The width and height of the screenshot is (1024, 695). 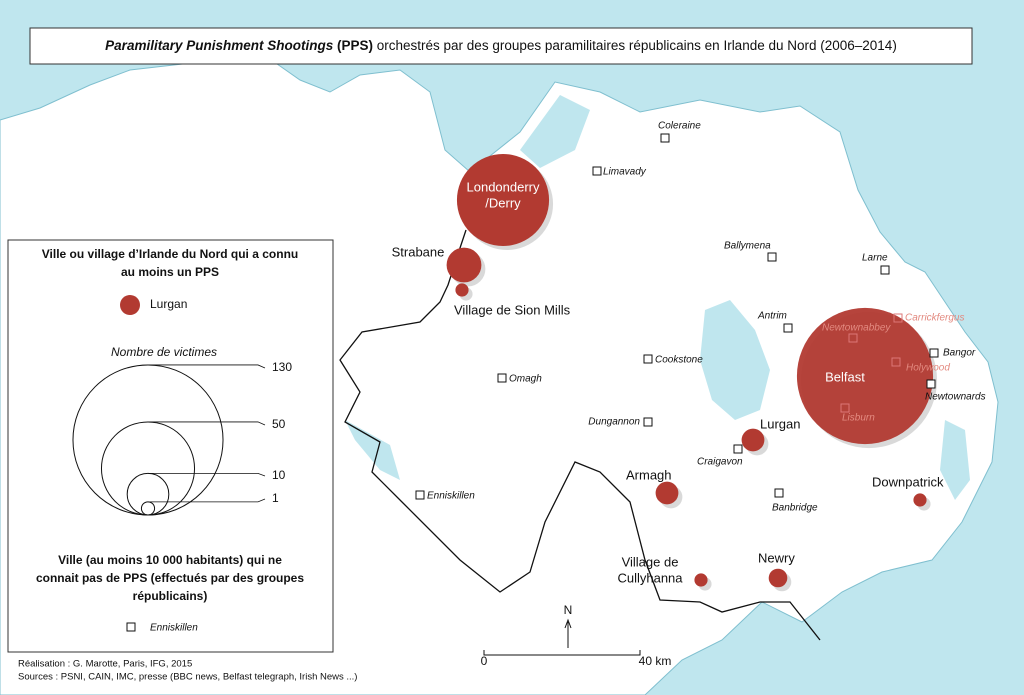 What do you see at coordinates (959, 353) in the screenshot?
I see `town-label: Bangor` at bounding box center [959, 353].